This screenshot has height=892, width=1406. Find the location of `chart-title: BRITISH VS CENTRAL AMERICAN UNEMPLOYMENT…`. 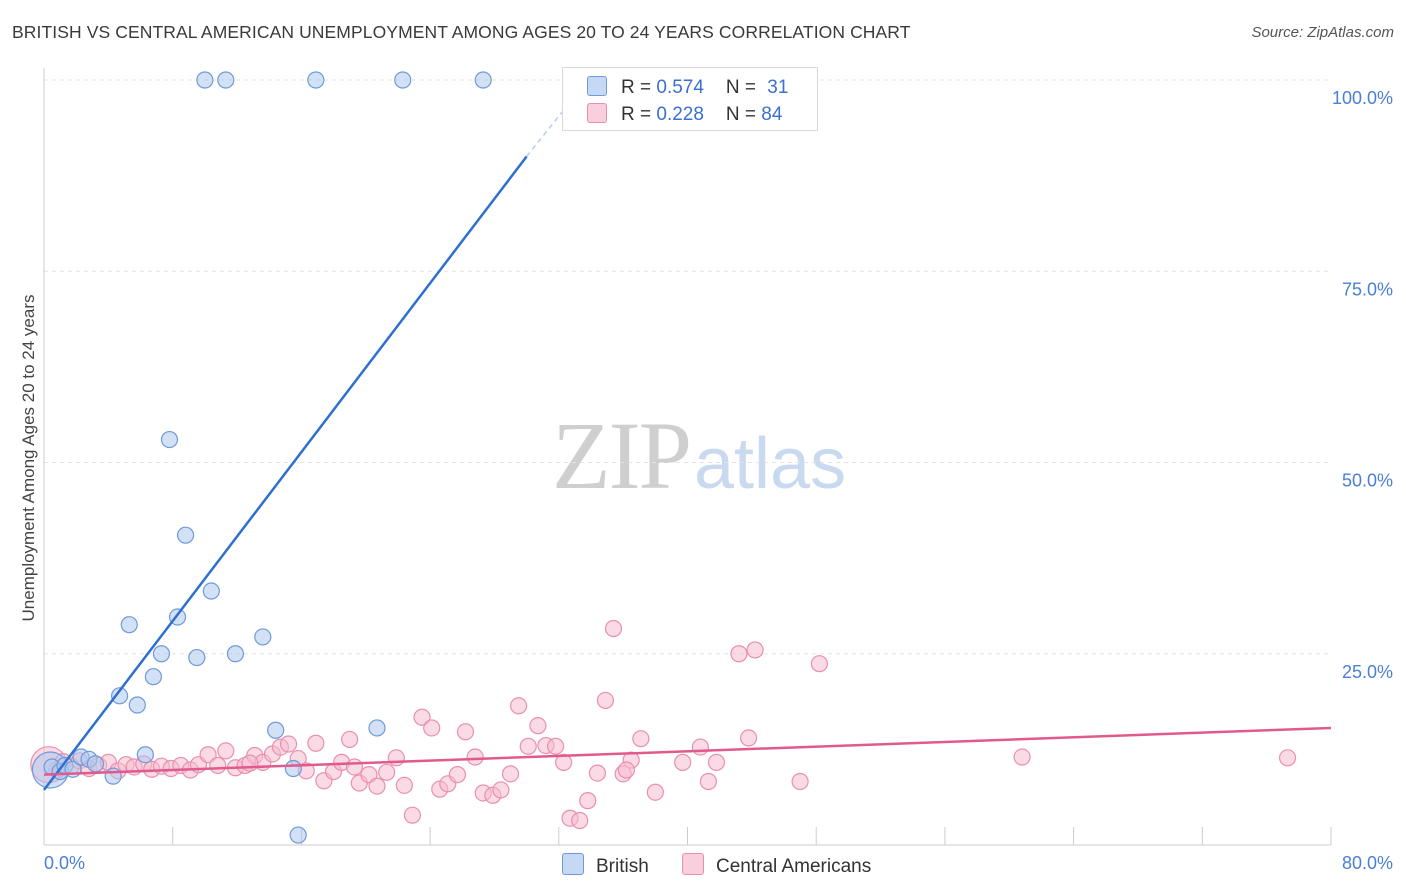

chart-title: BRITISH VS CENTRAL AMERICAN UNEMPLOYMENT… is located at coordinates (461, 32).